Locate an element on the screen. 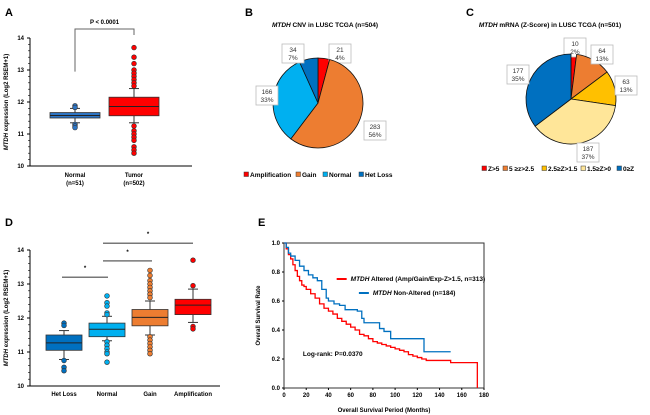 Image resolution: width=650 pixels, height=415 pixels. data-label-percent: 35% is located at coordinates (517, 79).